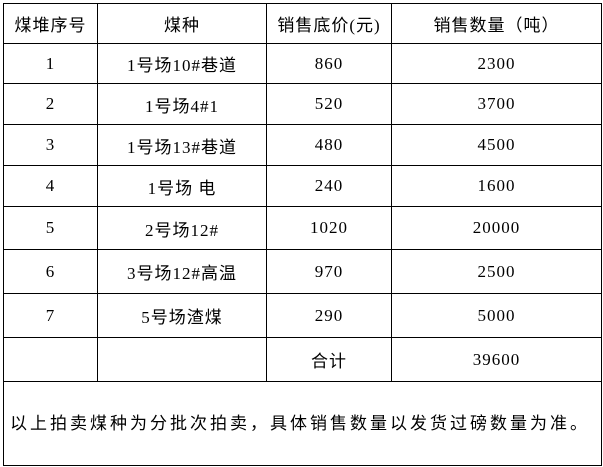  Describe the element at coordinates (496, 63) in the screenshot. I see `quantity: 2300` at that location.